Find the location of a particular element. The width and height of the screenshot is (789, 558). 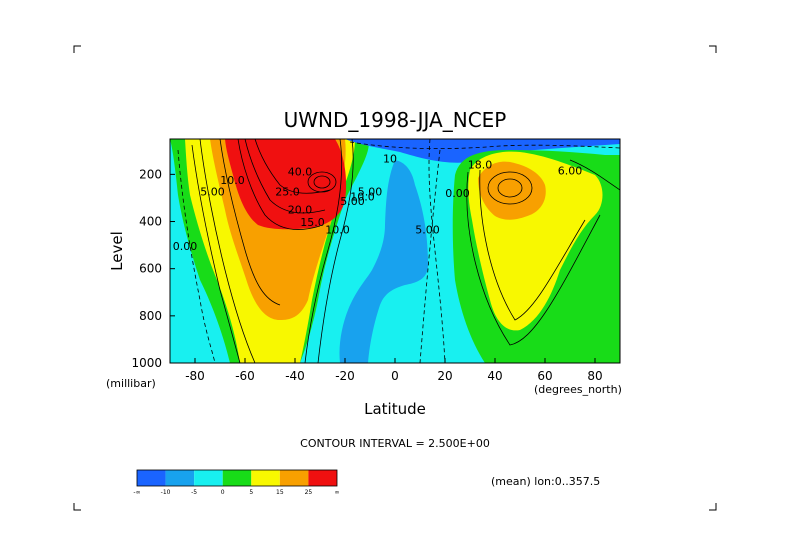

contour-label: 6.00 is located at coordinates (570, 170).